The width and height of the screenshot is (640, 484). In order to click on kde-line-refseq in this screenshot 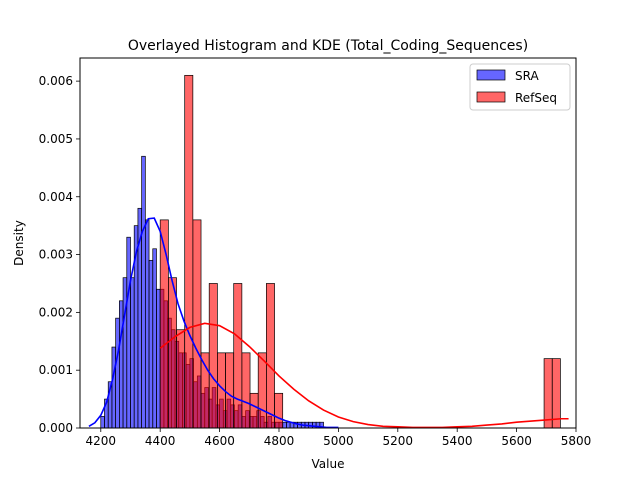, I will do `click(364, 375)`.